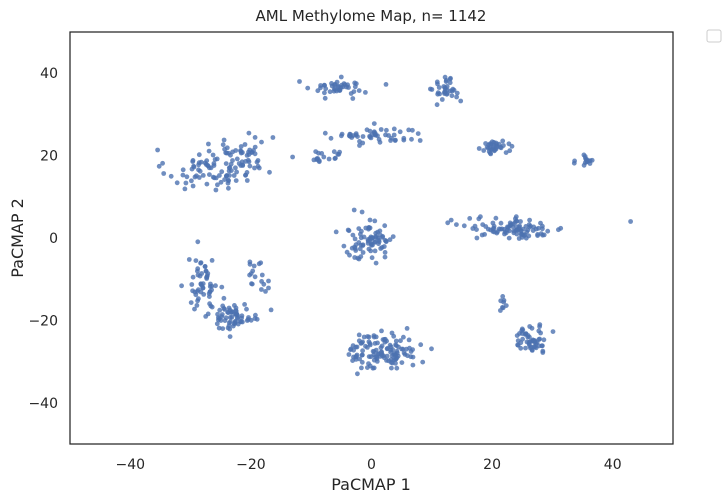 The width and height of the screenshot is (726, 504). I want to click on y-tick-label: 0, so click(53, 239).